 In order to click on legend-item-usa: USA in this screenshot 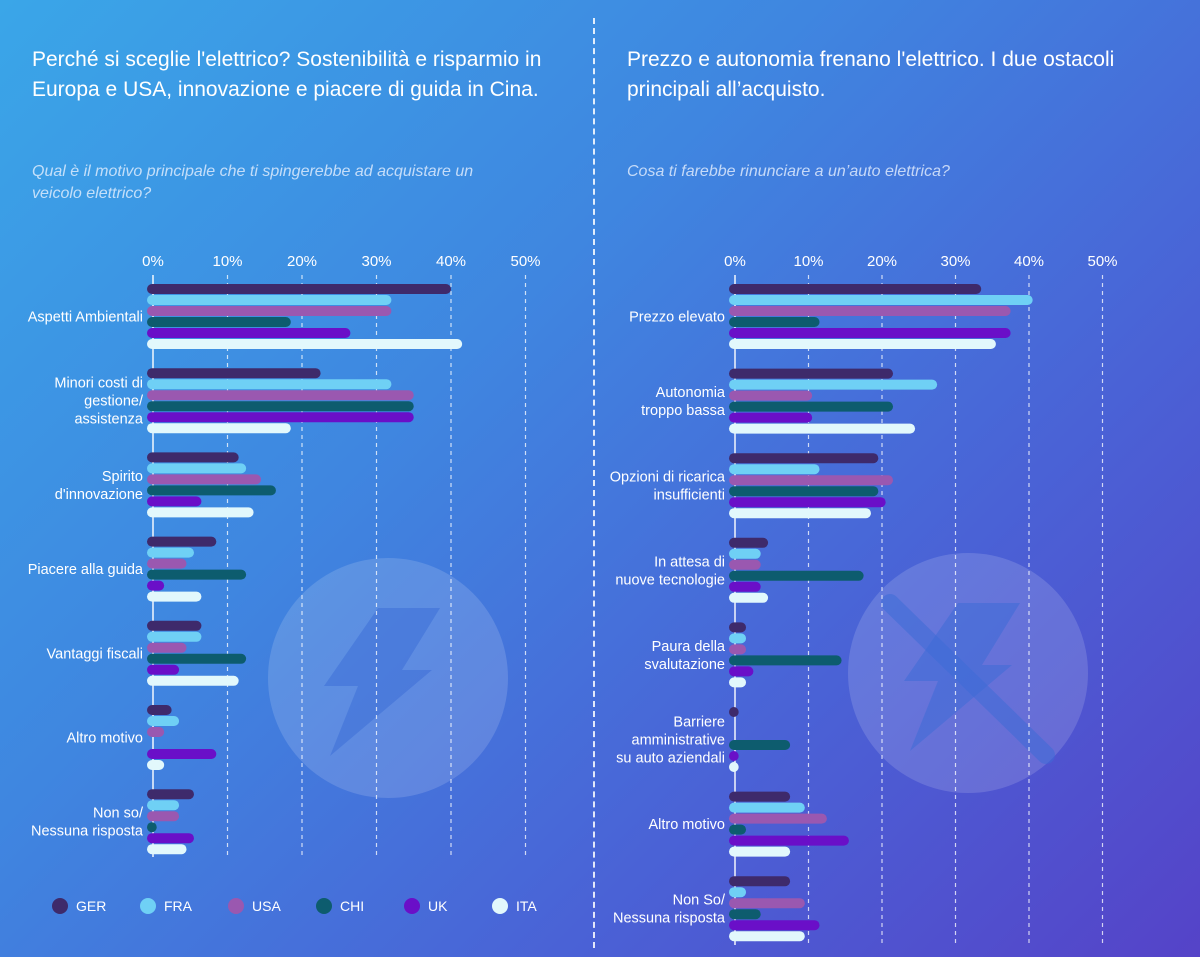, I will do `click(272, 906)`.